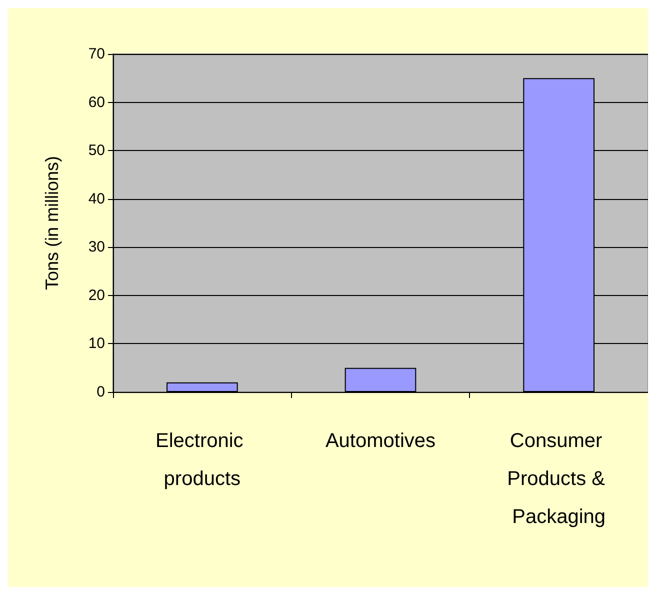 The height and width of the screenshot is (595, 656). I want to click on x-tick-label: Automotives, so click(380, 441).